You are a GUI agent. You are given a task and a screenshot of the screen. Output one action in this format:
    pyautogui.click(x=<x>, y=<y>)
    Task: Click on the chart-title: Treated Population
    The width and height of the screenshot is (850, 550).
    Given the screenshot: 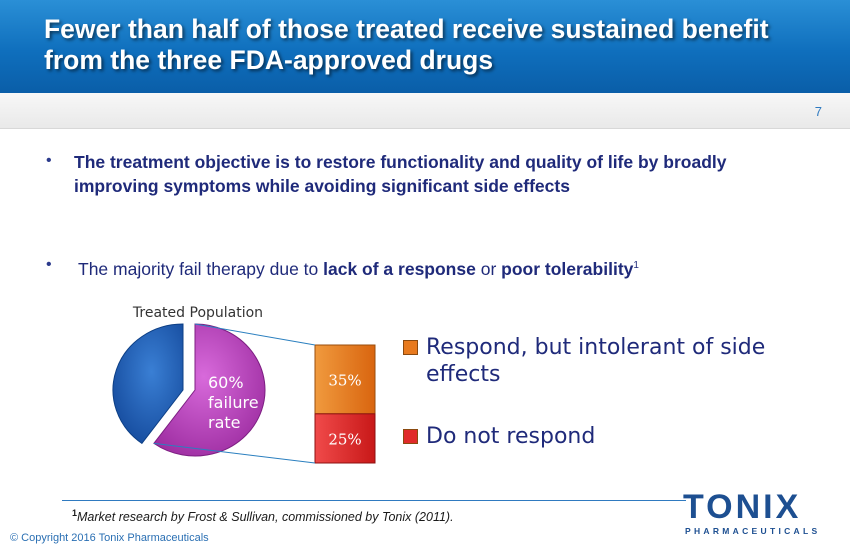 What is the action you would take?
    pyautogui.click(x=197, y=313)
    